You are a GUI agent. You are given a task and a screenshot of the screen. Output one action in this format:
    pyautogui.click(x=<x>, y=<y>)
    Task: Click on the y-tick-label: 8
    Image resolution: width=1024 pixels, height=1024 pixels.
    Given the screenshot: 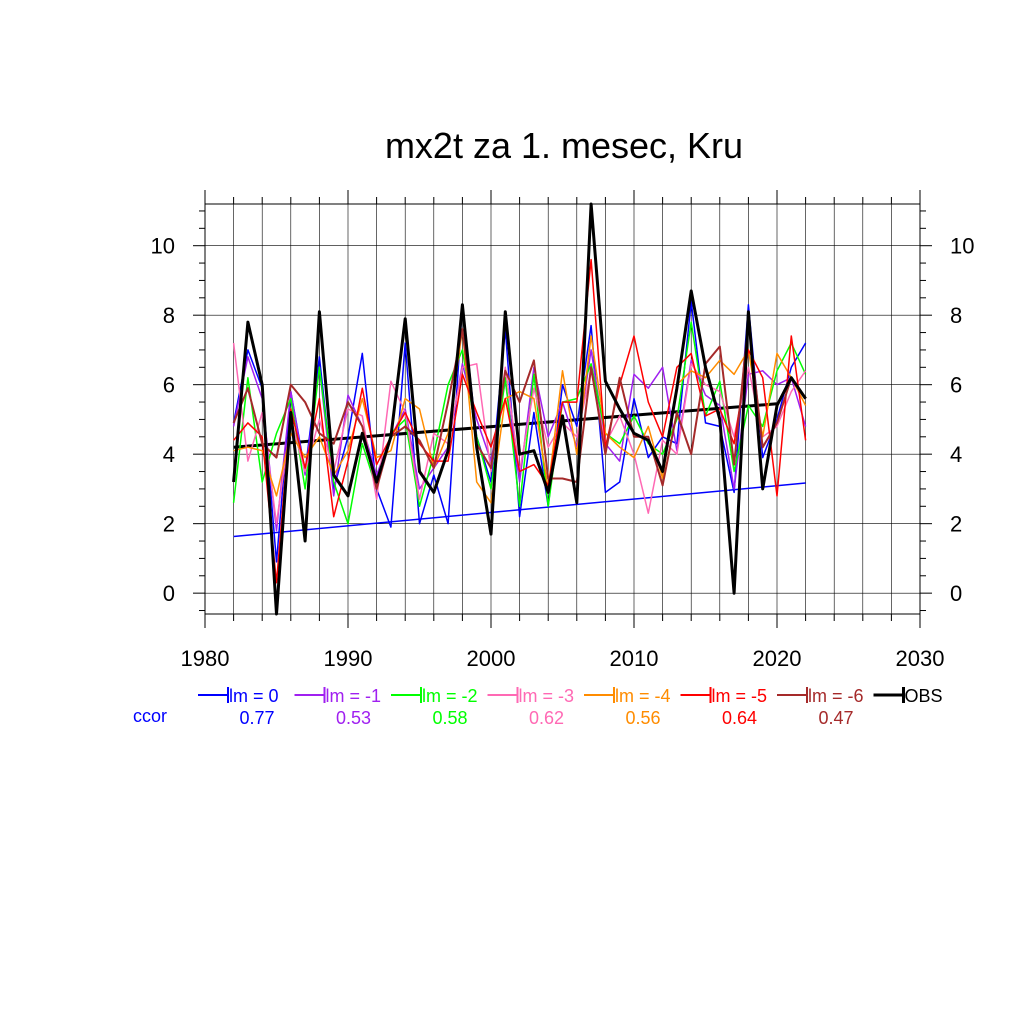 What is the action you would take?
    pyautogui.click(x=169, y=315)
    